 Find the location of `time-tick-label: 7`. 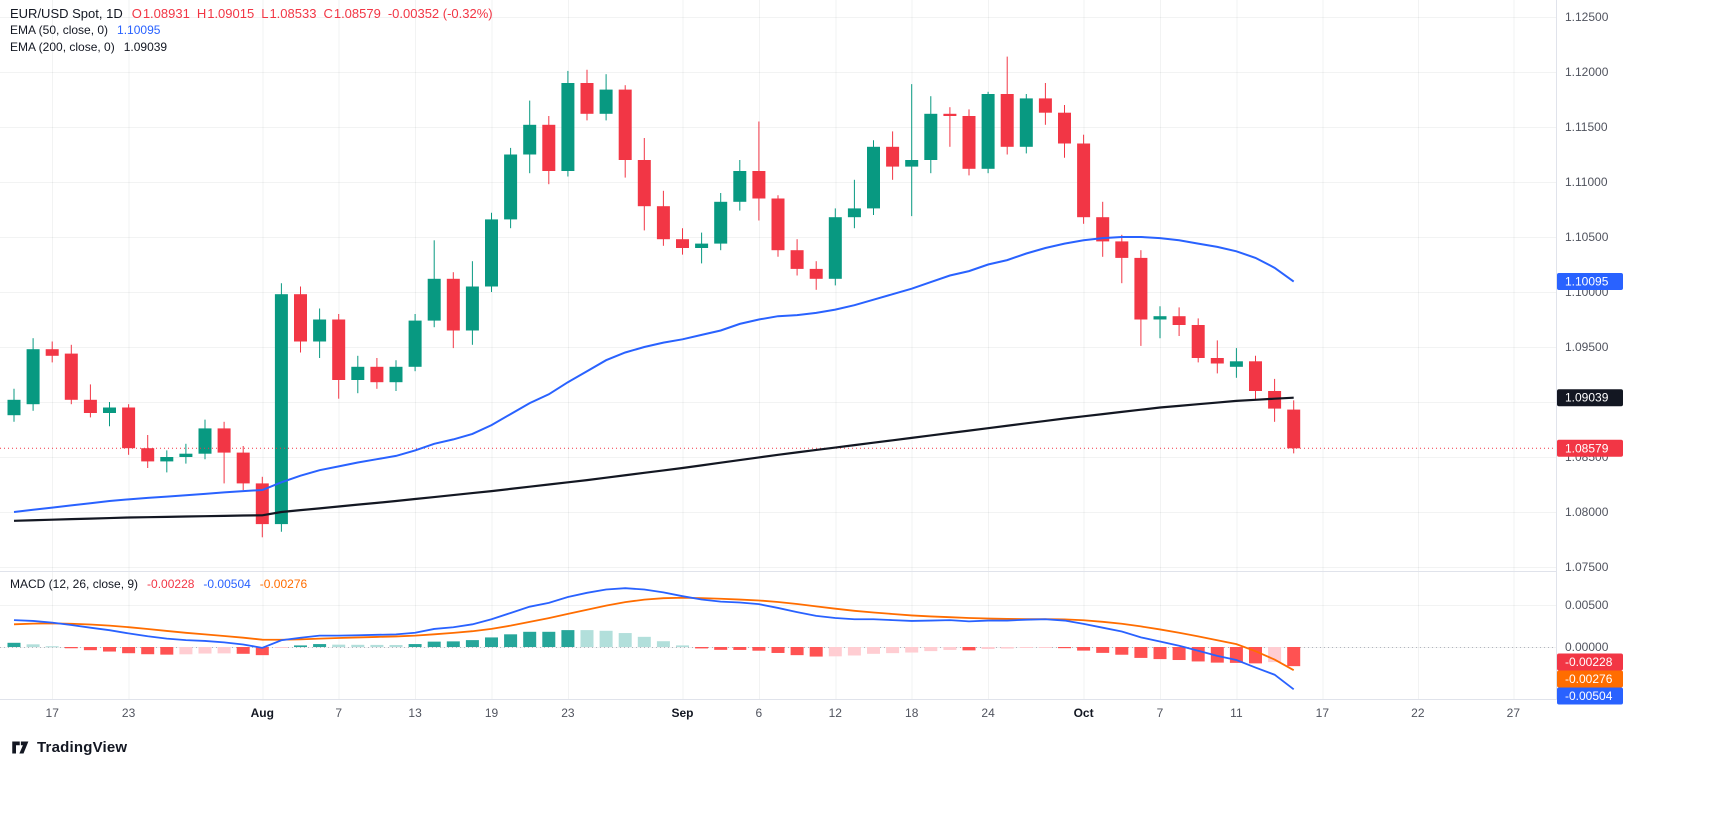

time-tick-label: 7 is located at coordinates (338, 713).